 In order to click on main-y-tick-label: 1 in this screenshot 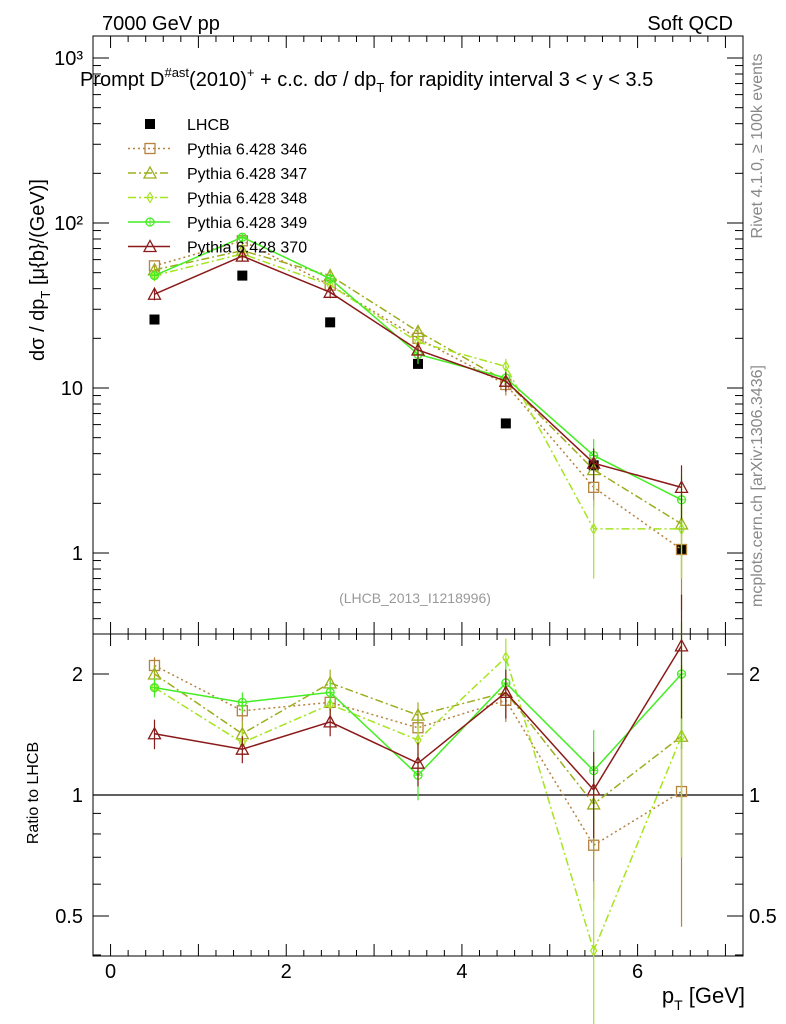, I will do `click(77, 554)`.